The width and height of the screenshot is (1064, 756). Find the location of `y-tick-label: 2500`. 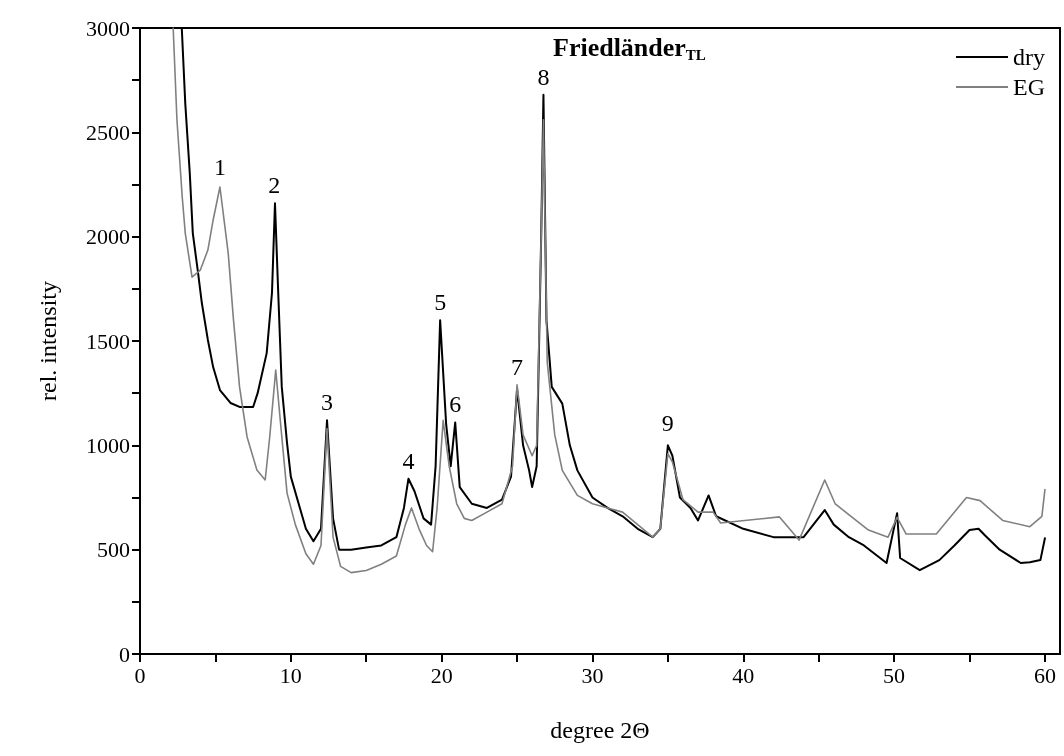

y-tick-label: 2500 is located at coordinates (108, 132).